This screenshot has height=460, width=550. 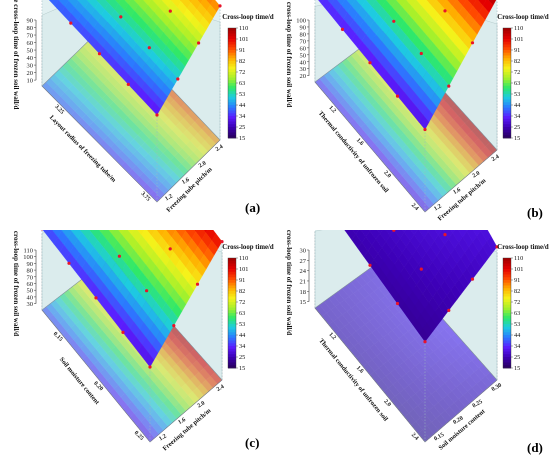 I want to click on colorbar-tick-label: 82, so click(x=517, y=61).